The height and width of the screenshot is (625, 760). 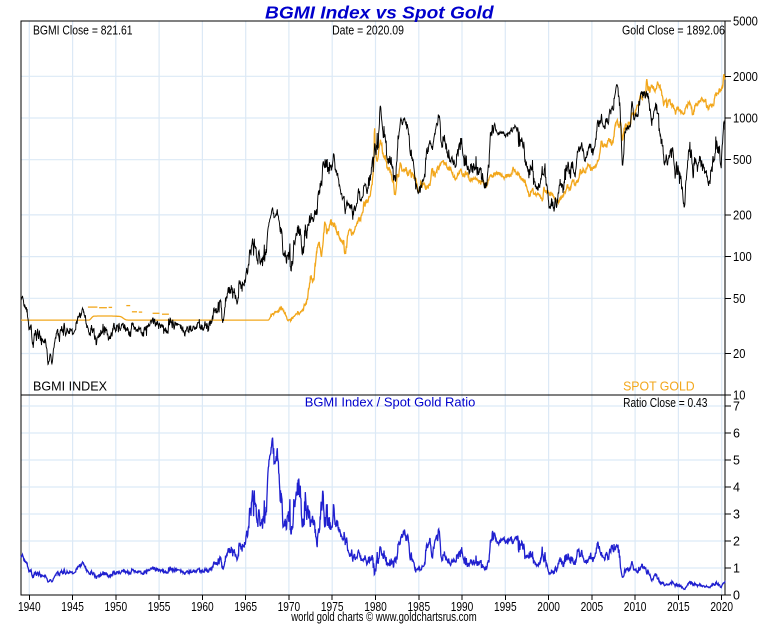 I want to click on svg-text: 1, so click(x=736, y=569).